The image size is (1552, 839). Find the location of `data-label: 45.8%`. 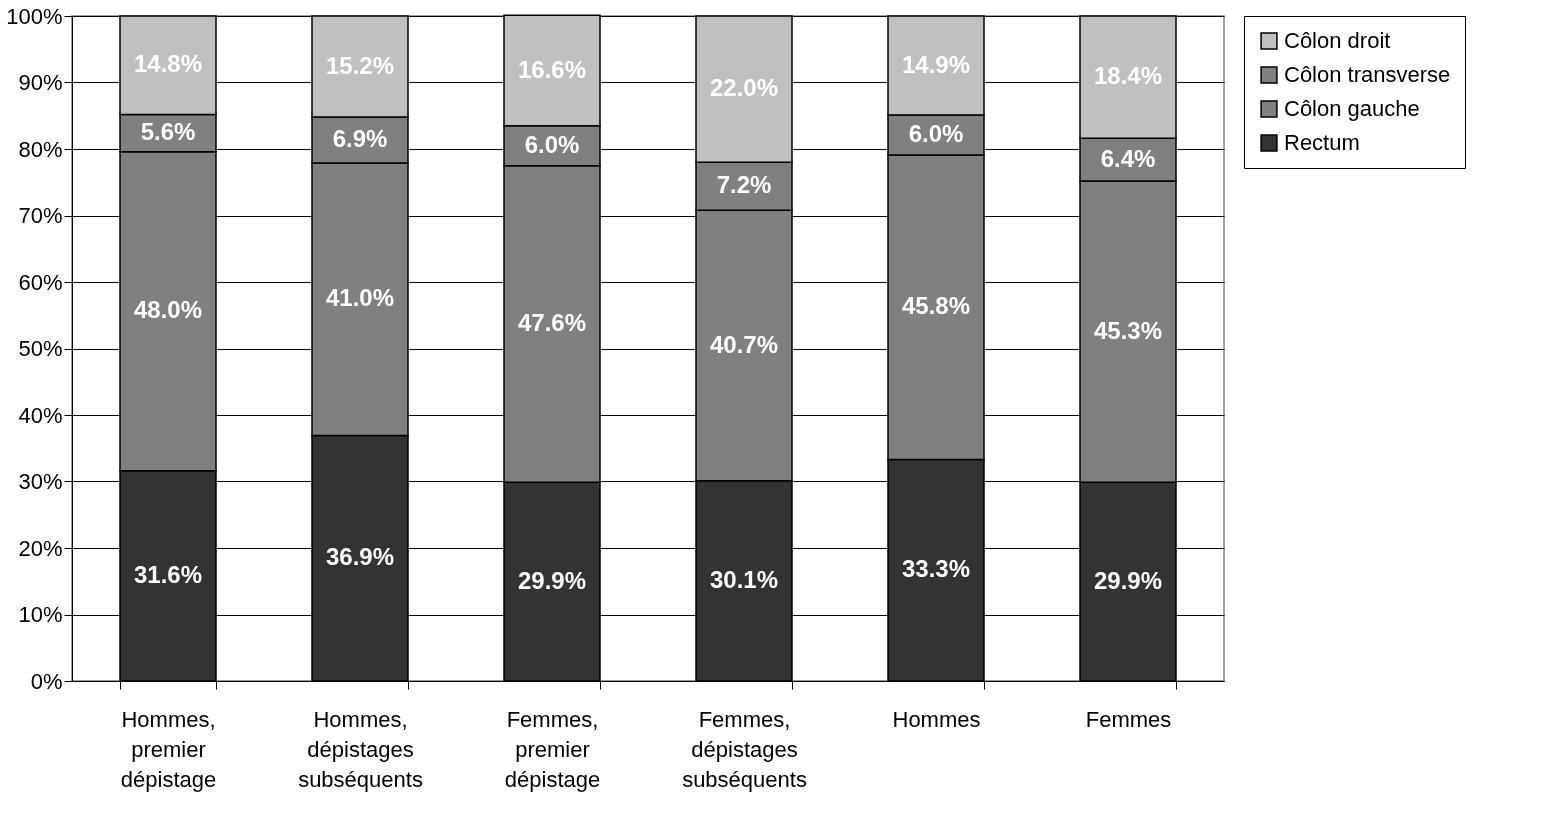

data-label: 45.8% is located at coordinates (936, 306).